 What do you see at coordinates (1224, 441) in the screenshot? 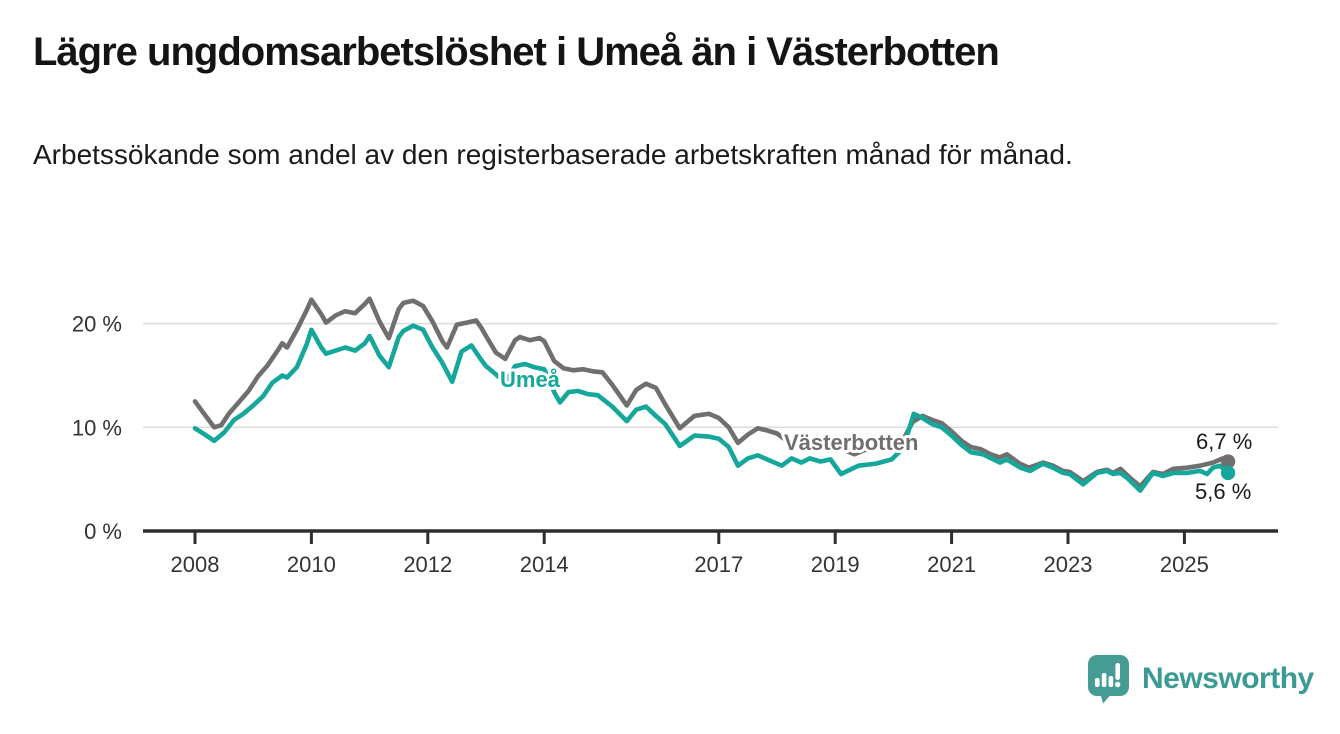
I see `end-value-label-vasterbotten: 6,7 %` at bounding box center [1224, 441].